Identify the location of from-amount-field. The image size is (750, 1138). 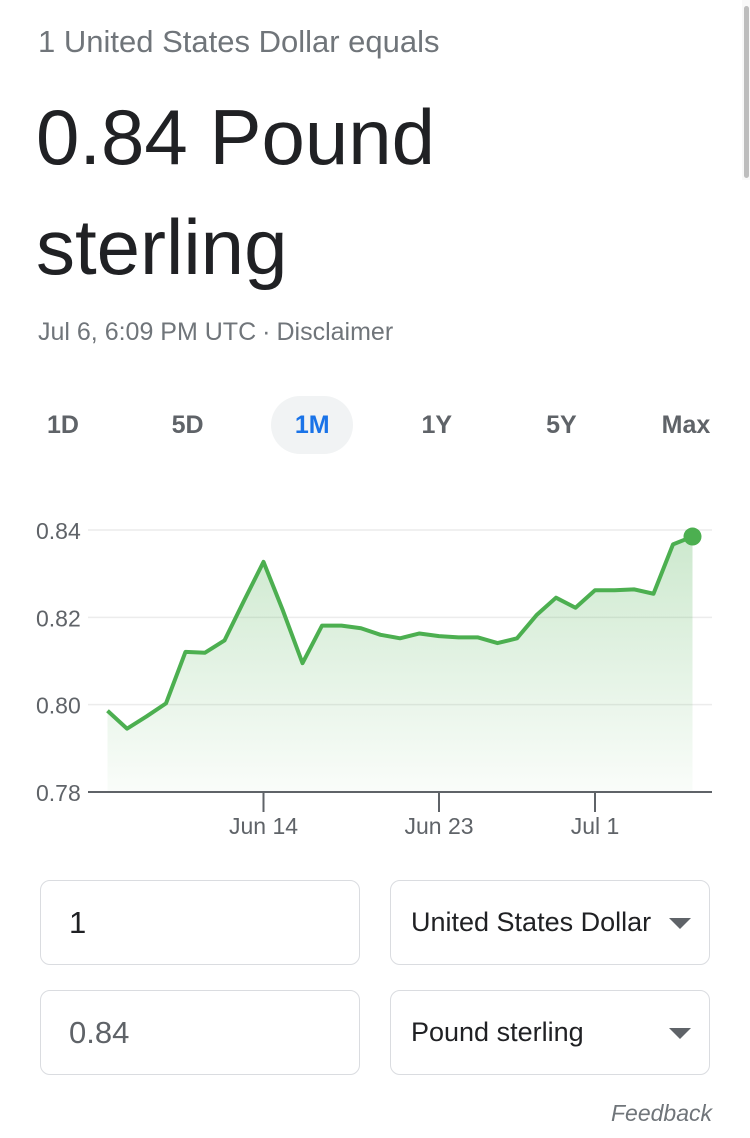
(200, 922).